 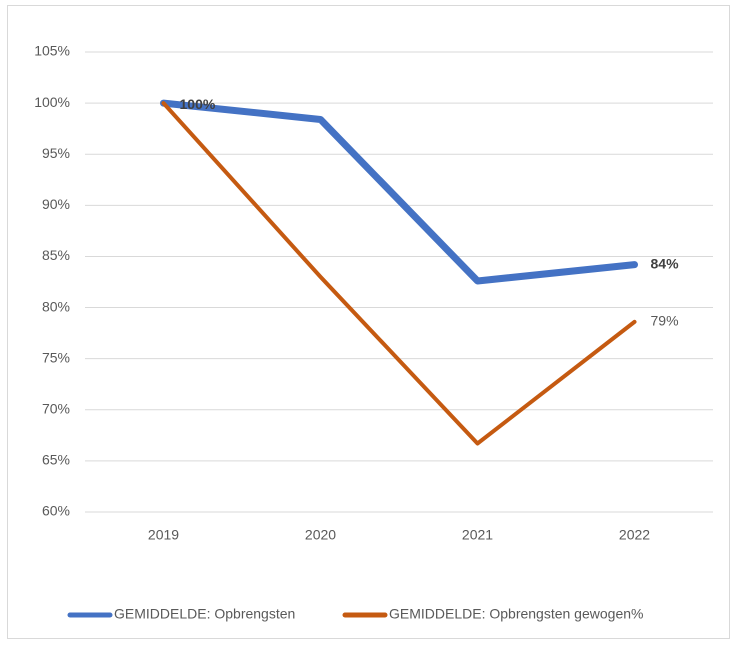 What do you see at coordinates (204, 614) in the screenshot?
I see `legend-label: GEMIDDELDE: Opbrengsten` at bounding box center [204, 614].